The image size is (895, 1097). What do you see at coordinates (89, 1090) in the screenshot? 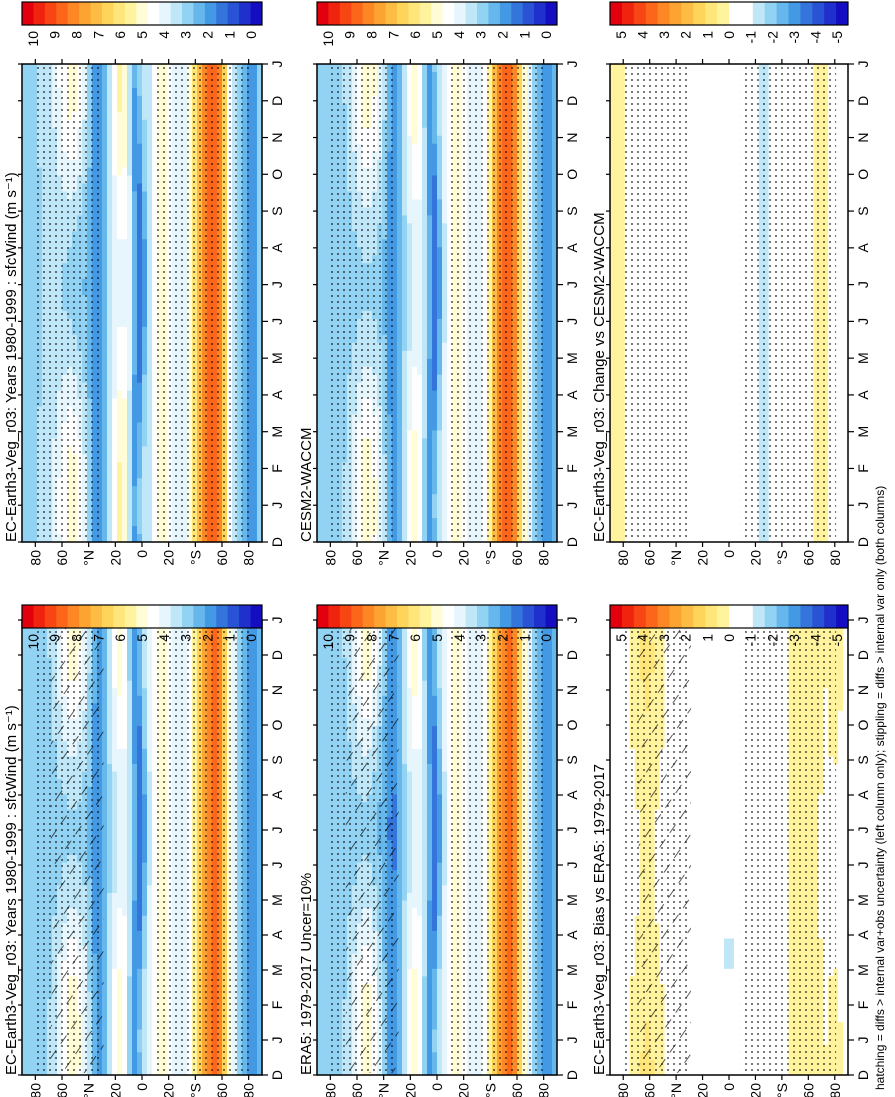
I see `lat-tick-label: °N` at bounding box center [89, 1090].